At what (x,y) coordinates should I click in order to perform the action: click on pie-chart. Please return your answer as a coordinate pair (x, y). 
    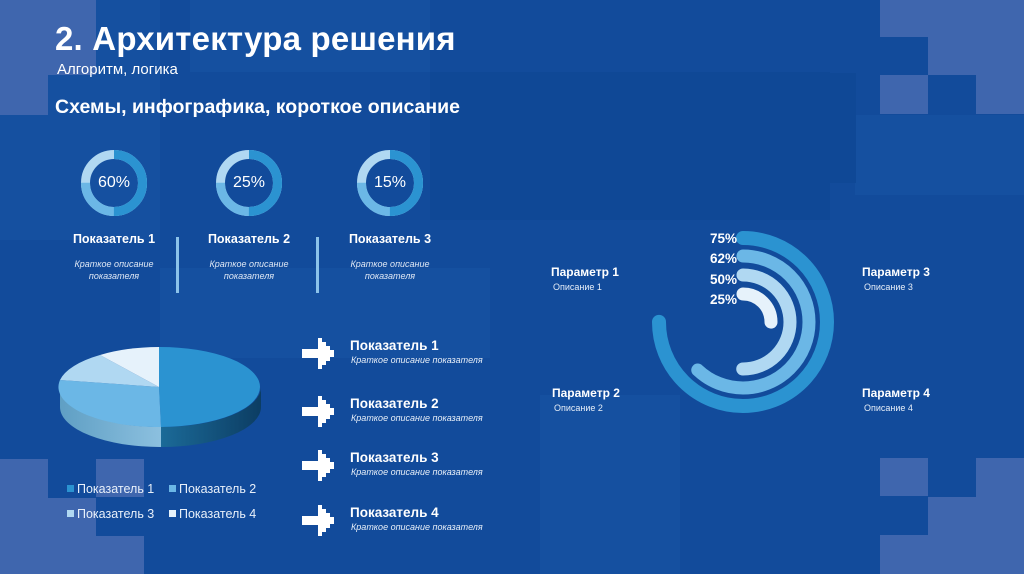
    Looking at the image, I should click on (159, 397).